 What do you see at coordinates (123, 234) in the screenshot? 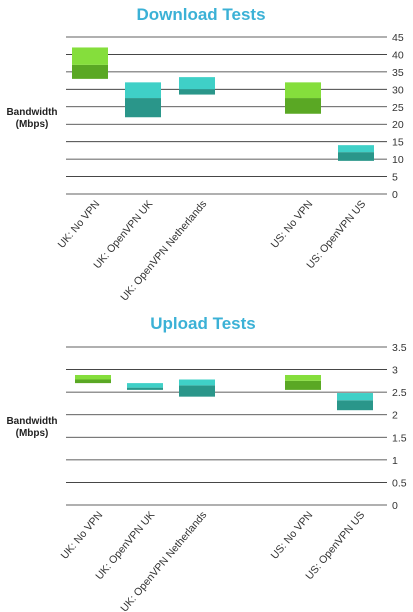
I see `download-category-label: UK: OpenVPN UK` at bounding box center [123, 234].